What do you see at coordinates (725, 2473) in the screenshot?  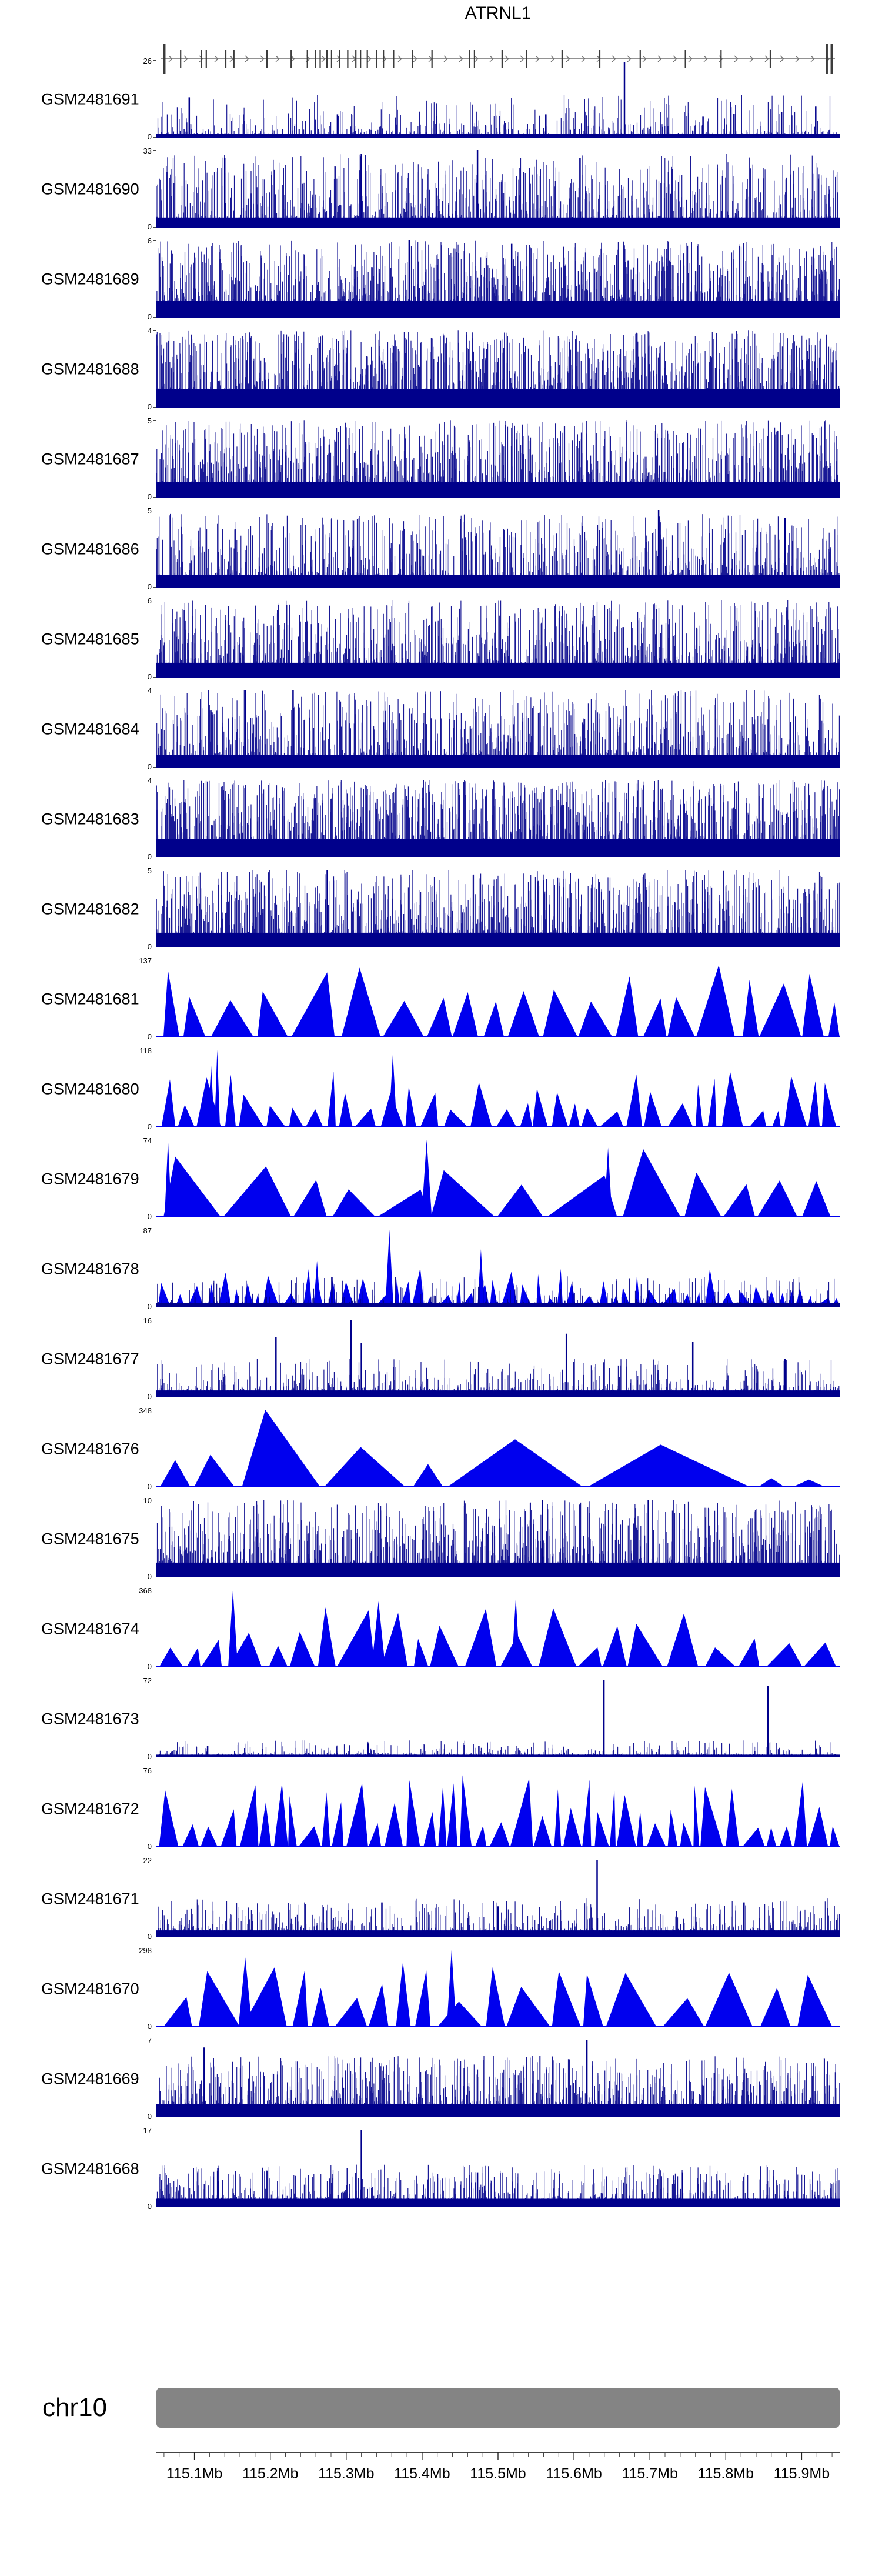 I see `axis-tick-label: 115.8Mb` at bounding box center [725, 2473].